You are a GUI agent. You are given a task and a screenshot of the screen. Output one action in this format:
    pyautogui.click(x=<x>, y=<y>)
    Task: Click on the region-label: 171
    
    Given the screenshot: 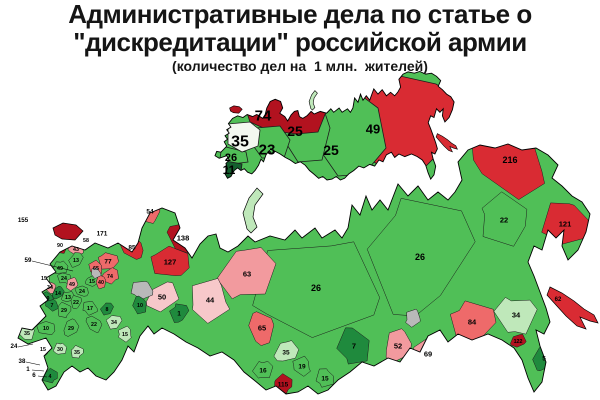 What is the action you would take?
    pyautogui.click(x=102, y=233)
    